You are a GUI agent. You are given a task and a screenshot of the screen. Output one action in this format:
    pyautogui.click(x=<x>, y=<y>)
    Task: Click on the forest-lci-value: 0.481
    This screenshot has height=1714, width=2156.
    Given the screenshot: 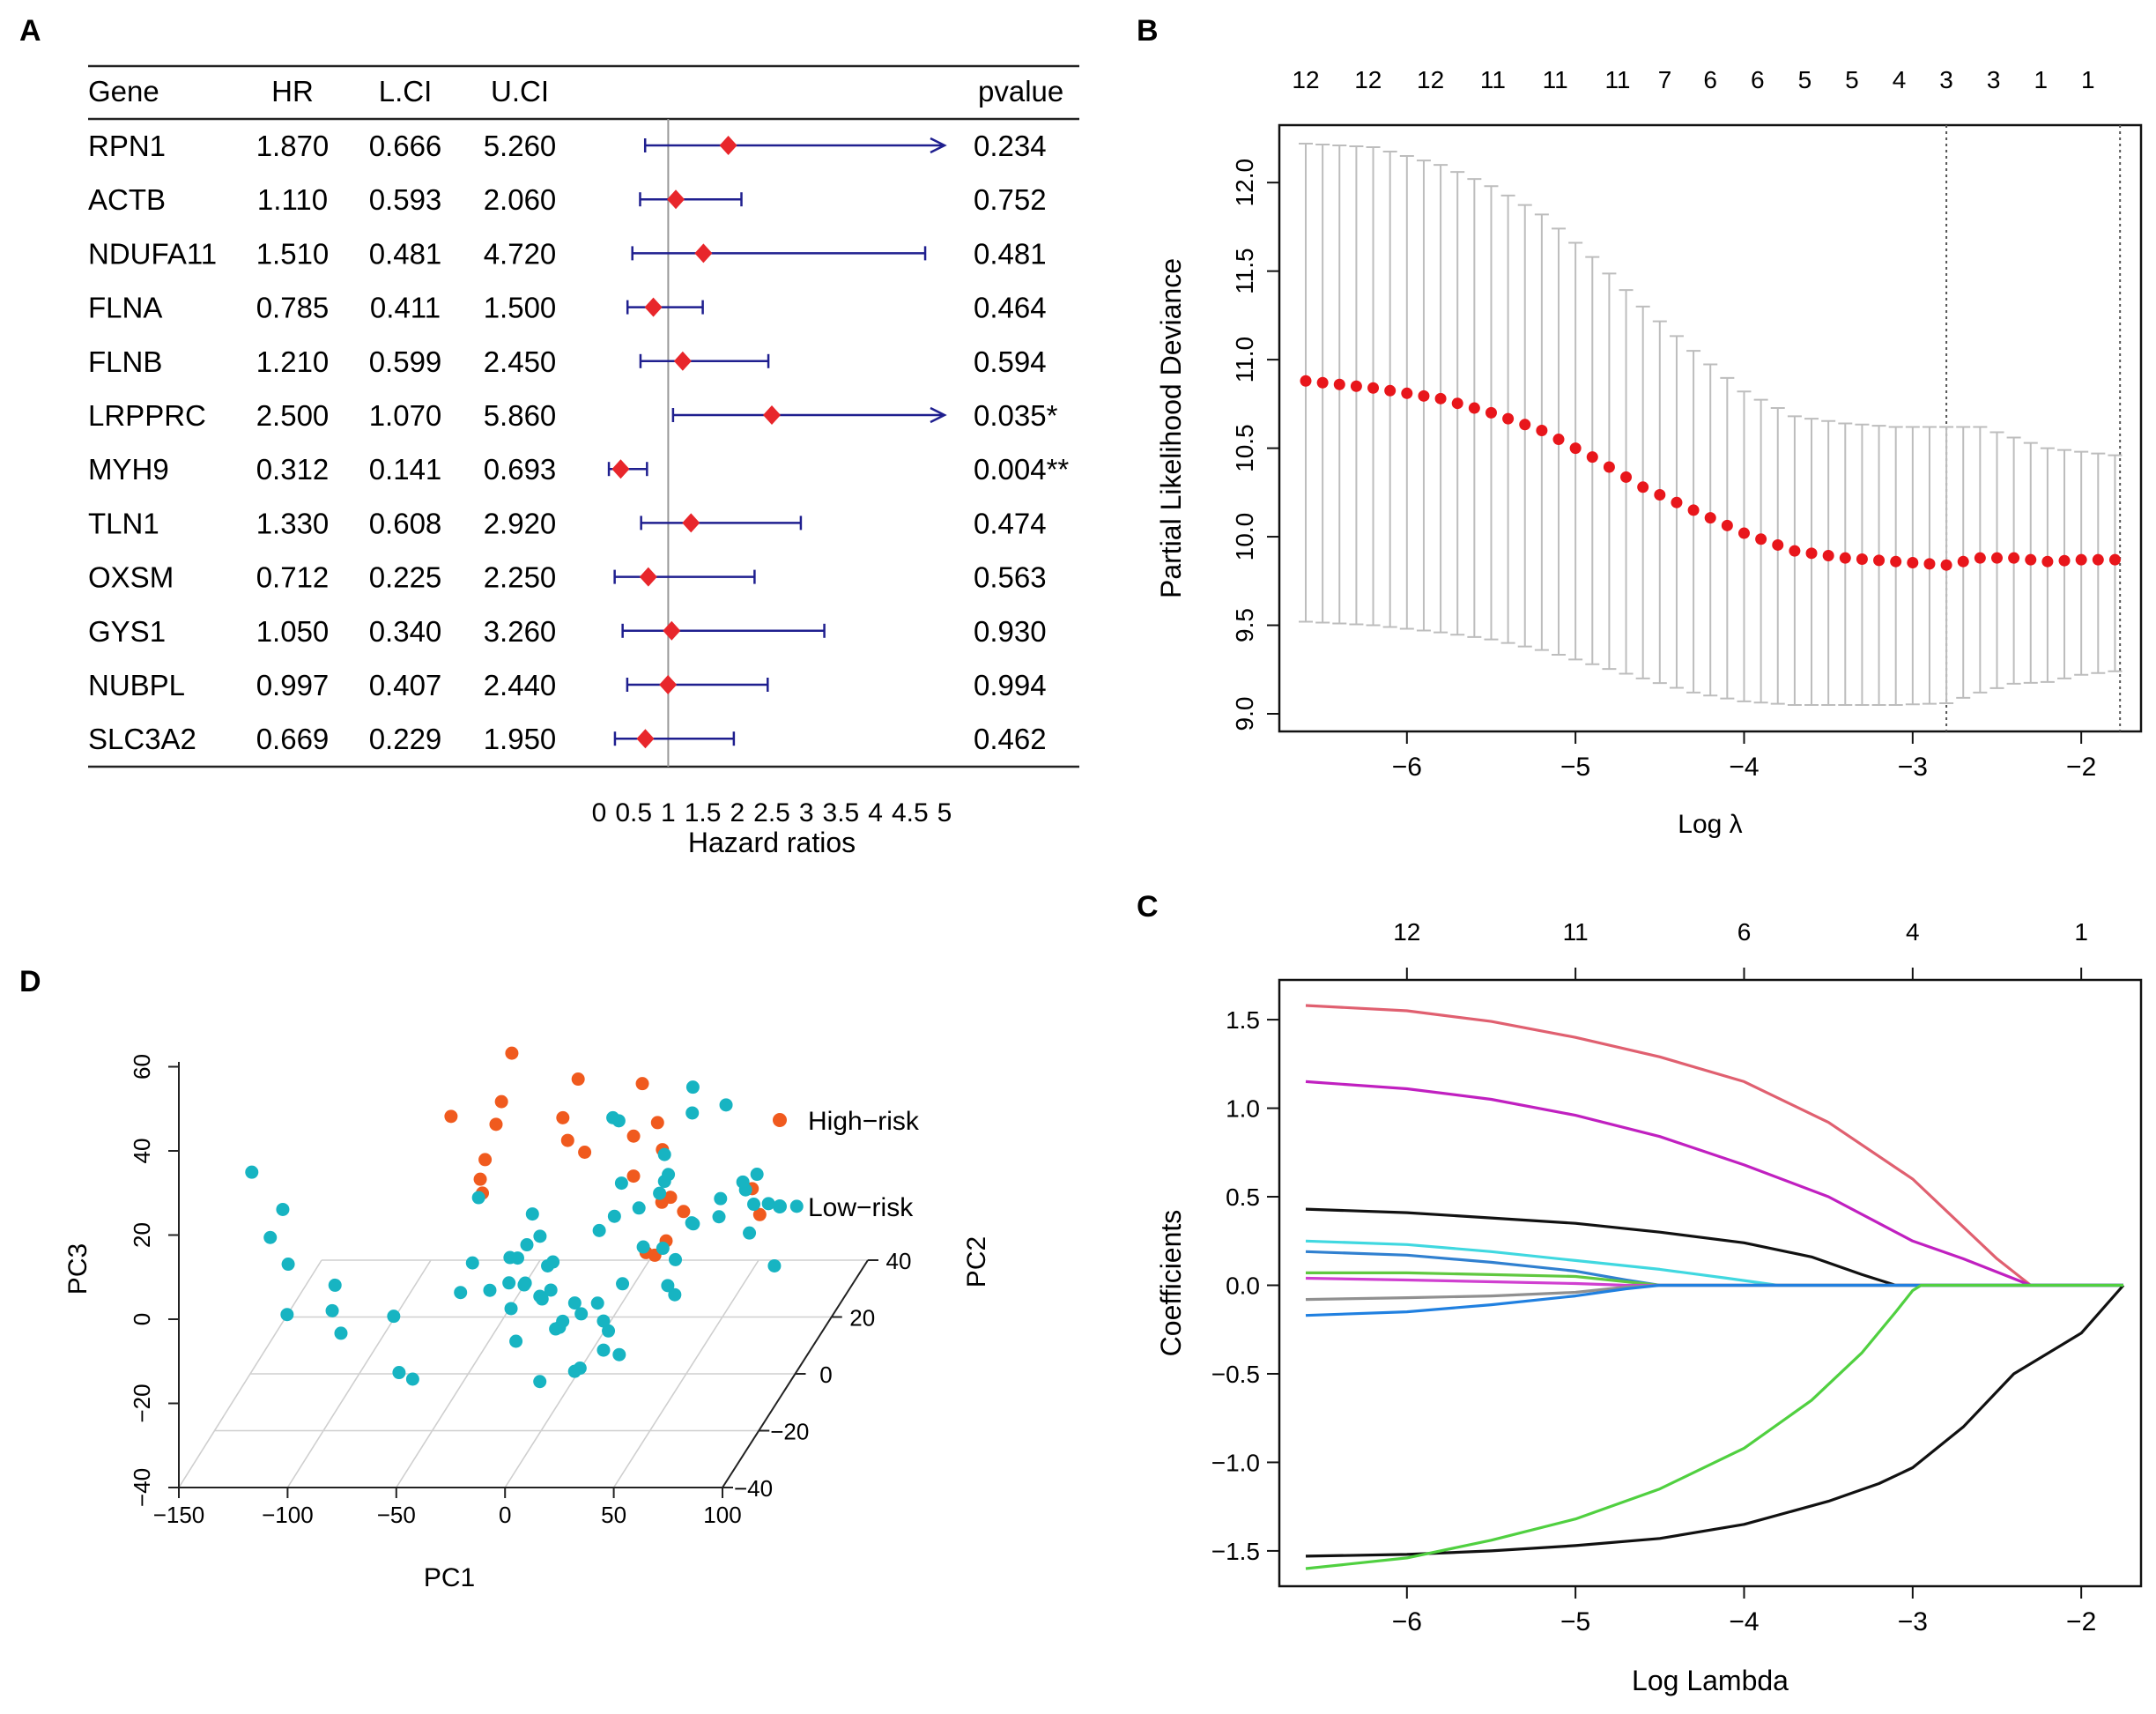 What is the action you would take?
    pyautogui.click(x=405, y=253)
    